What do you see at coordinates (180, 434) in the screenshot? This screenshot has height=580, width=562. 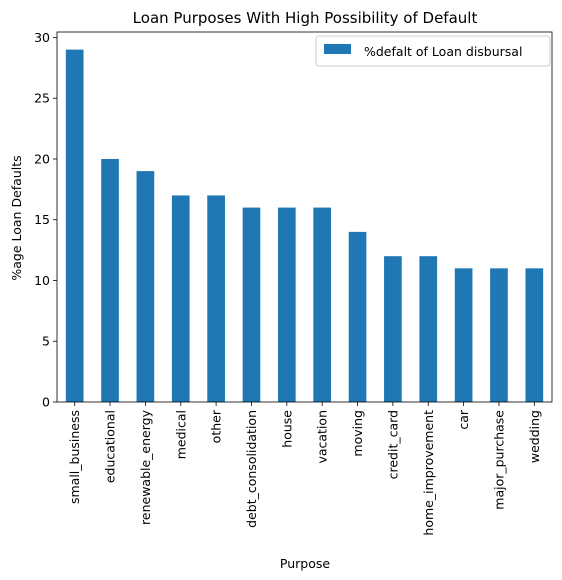 I see `x-tick-label: medical` at bounding box center [180, 434].